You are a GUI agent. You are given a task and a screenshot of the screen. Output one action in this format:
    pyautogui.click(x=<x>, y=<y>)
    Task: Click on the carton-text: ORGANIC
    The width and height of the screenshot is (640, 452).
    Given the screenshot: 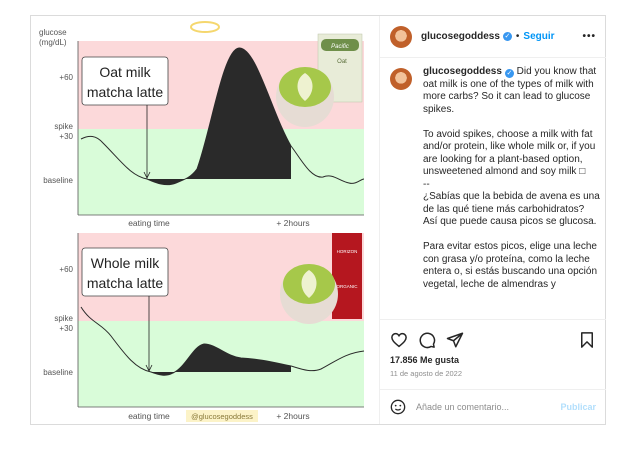 What is the action you would take?
    pyautogui.click(x=347, y=286)
    